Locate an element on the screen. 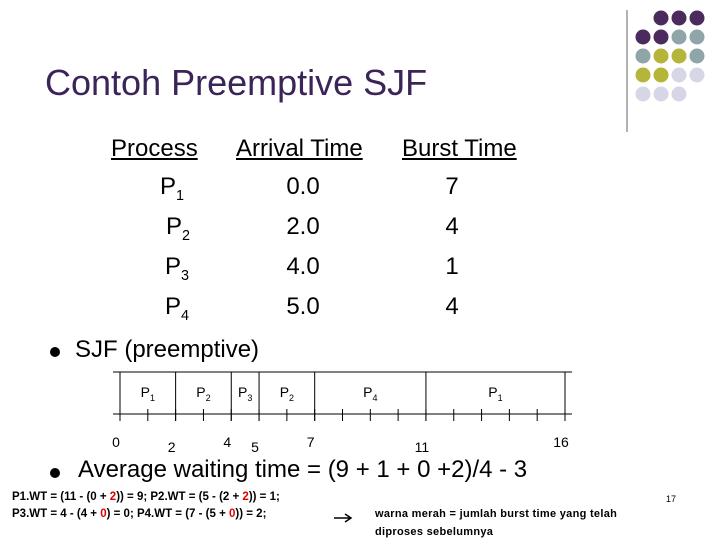  footer-segment: )) = 1; is located at coordinates (264, 497).